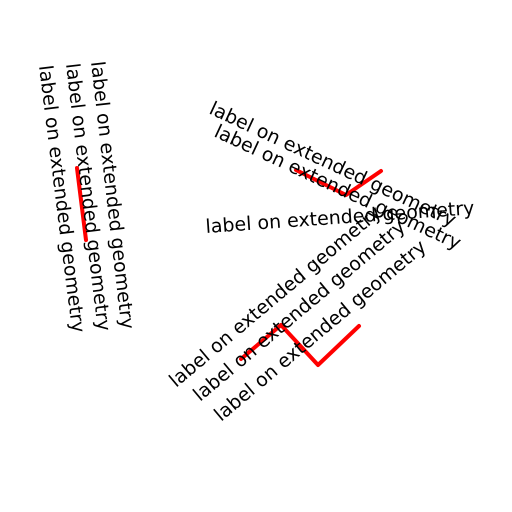 This screenshot has height=512, width=512. Describe the element at coordinates (300, 345) in the screenshot. I see `zigzag-line-geometry` at that location.